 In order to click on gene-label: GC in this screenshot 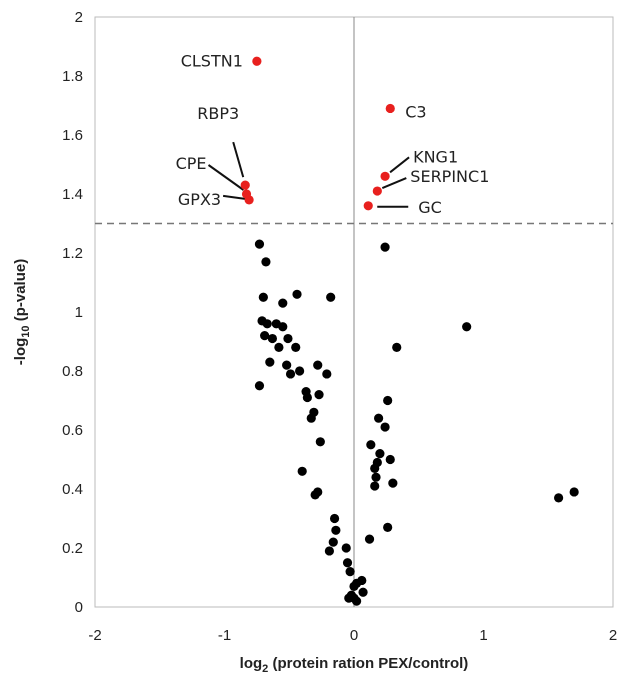, I will do `click(430, 207)`.